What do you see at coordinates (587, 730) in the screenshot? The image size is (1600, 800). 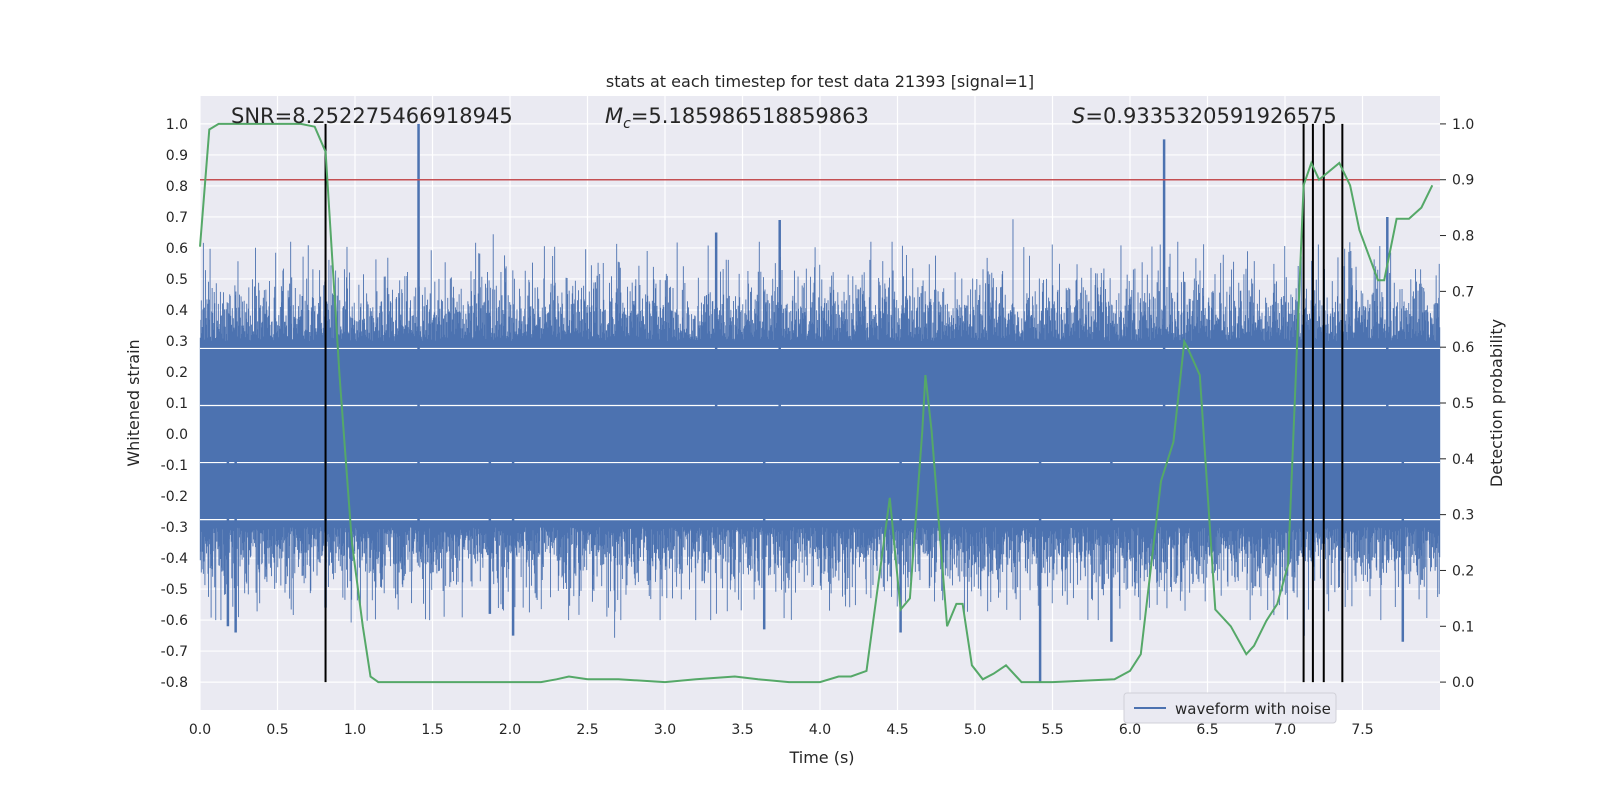 I see `x-tick-label: 2.5` at bounding box center [587, 730].